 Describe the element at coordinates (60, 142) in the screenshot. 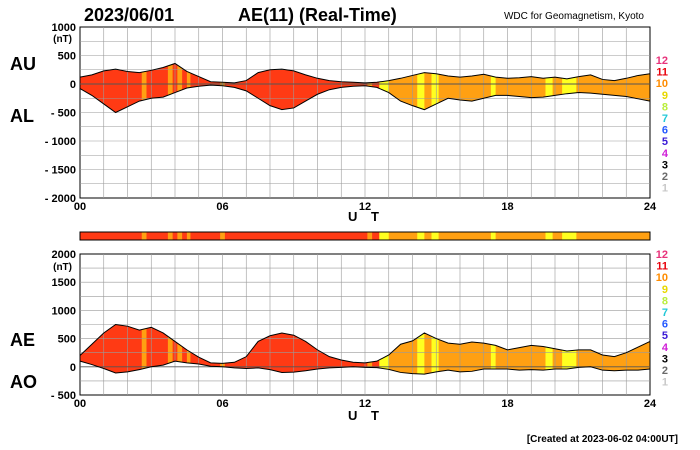

I see `y-tick-label: - 1000` at that location.